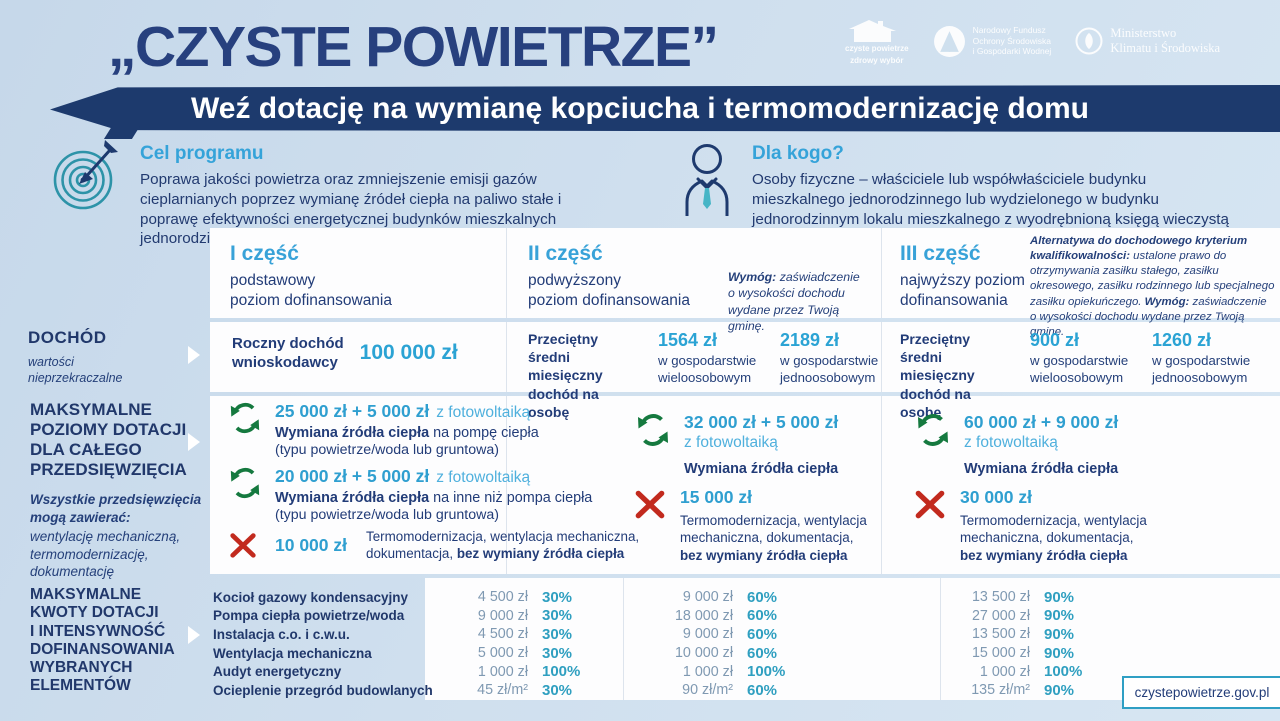 Image resolution: width=1280 pixels, height=721 pixels. What do you see at coordinates (85, 175) in the screenshot?
I see `target-icon` at bounding box center [85, 175].